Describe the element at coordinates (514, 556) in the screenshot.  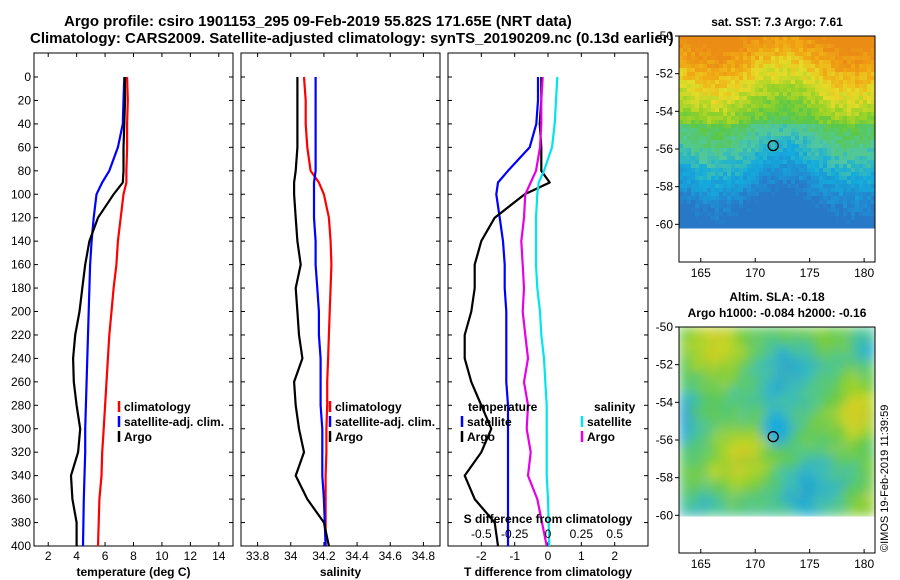
I see `x-tick-label: -1` at that location.